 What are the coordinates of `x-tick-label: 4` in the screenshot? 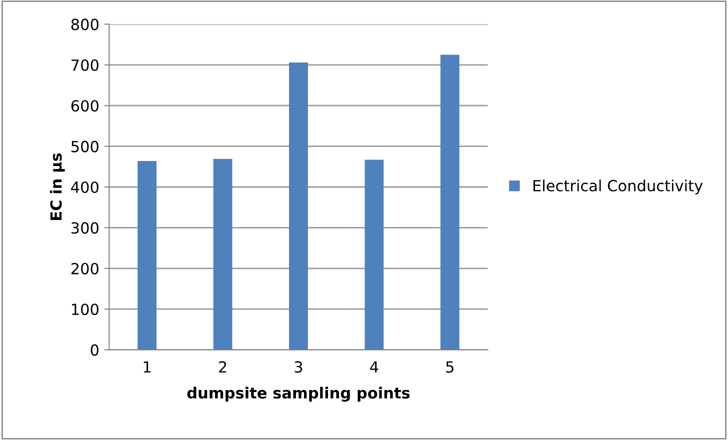 It's located at (374, 367).